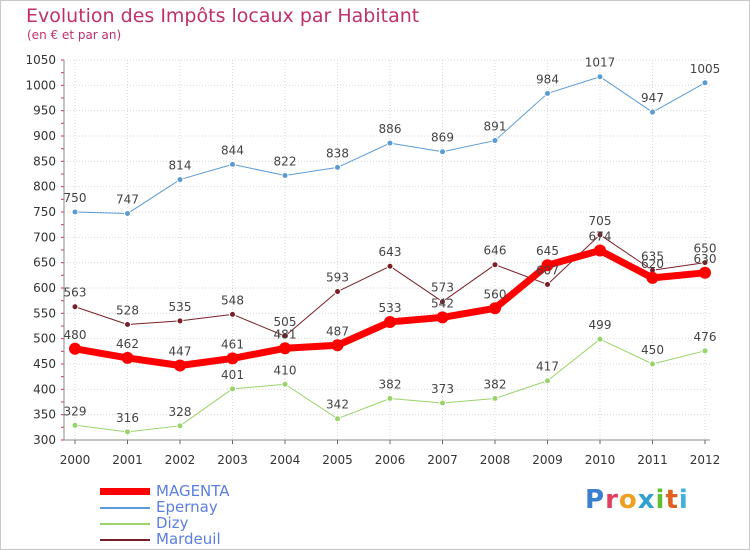 This screenshot has width=750, height=550. I want to click on data-label-magenta: 674, so click(600, 237).